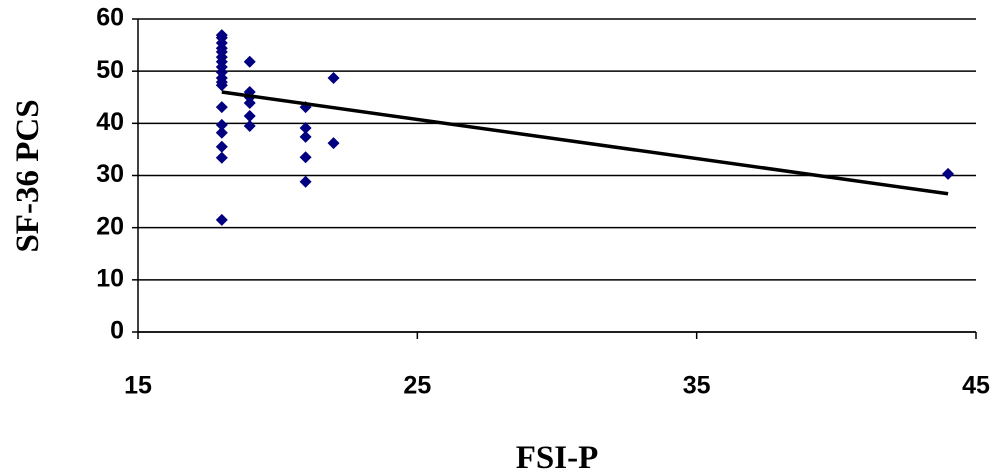 This screenshot has width=999, height=476. What do you see at coordinates (697, 386) in the screenshot?
I see `x-tick-label: 35` at bounding box center [697, 386].